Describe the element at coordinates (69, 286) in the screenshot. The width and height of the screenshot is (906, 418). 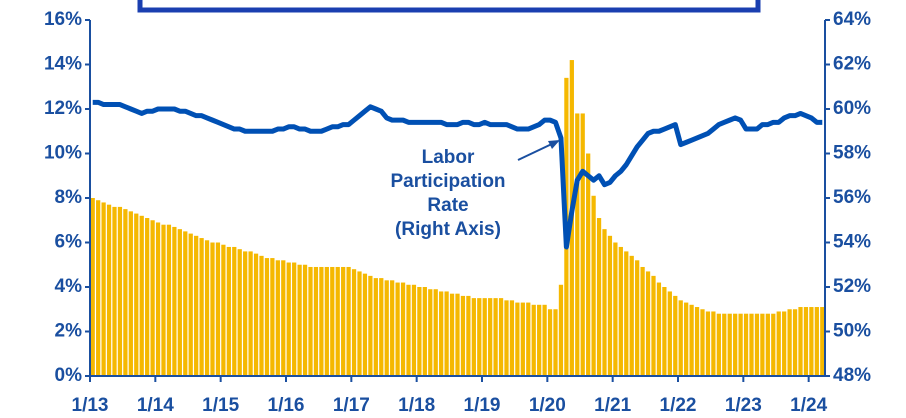
I see `y-tick-label: 4%` at that location.